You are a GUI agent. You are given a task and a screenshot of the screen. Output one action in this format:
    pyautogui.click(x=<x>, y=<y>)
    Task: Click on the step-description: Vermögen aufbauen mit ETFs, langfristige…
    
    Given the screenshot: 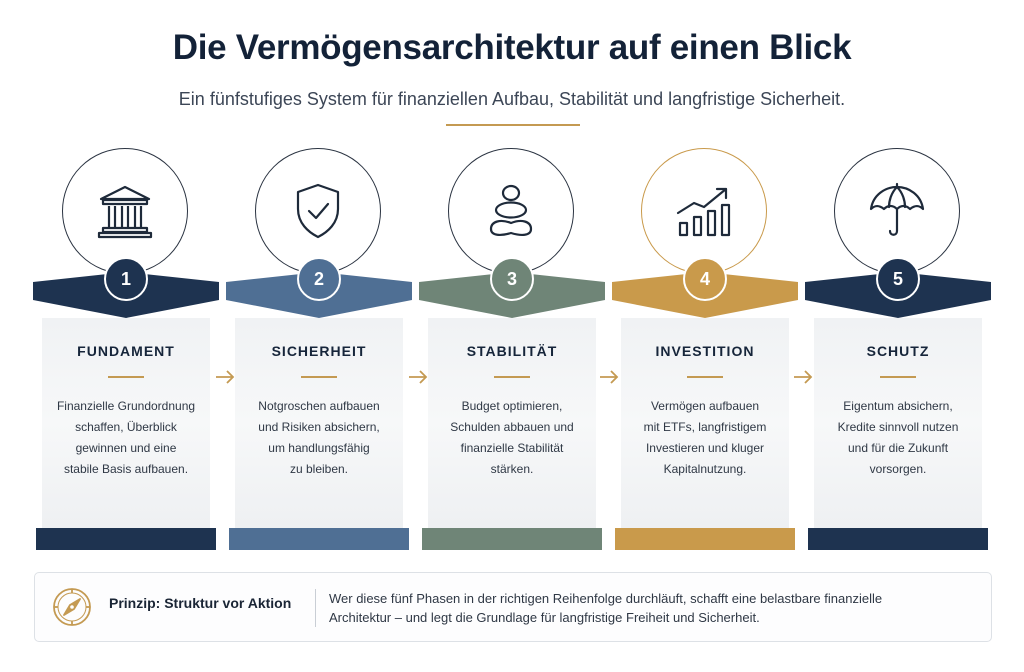 What is the action you would take?
    pyautogui.click(x=705, y=437)
    